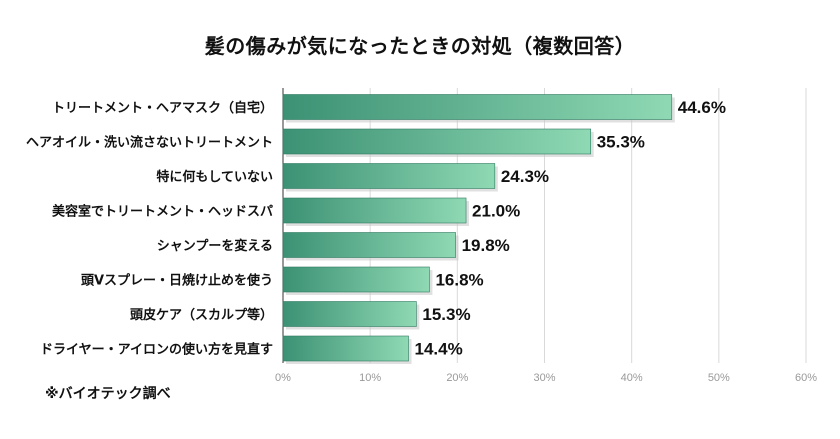  I want to click on source-note: ※バイオテック調べ, so click(108, 394).